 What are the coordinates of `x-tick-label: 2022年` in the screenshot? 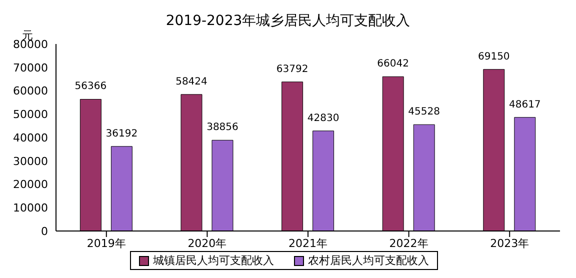 It's located at (408, 243).